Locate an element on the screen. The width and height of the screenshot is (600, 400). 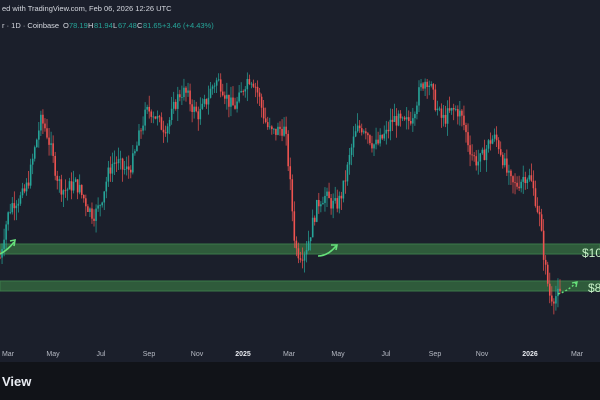
bounce-arrow-left is located at coordinates (8, 246).